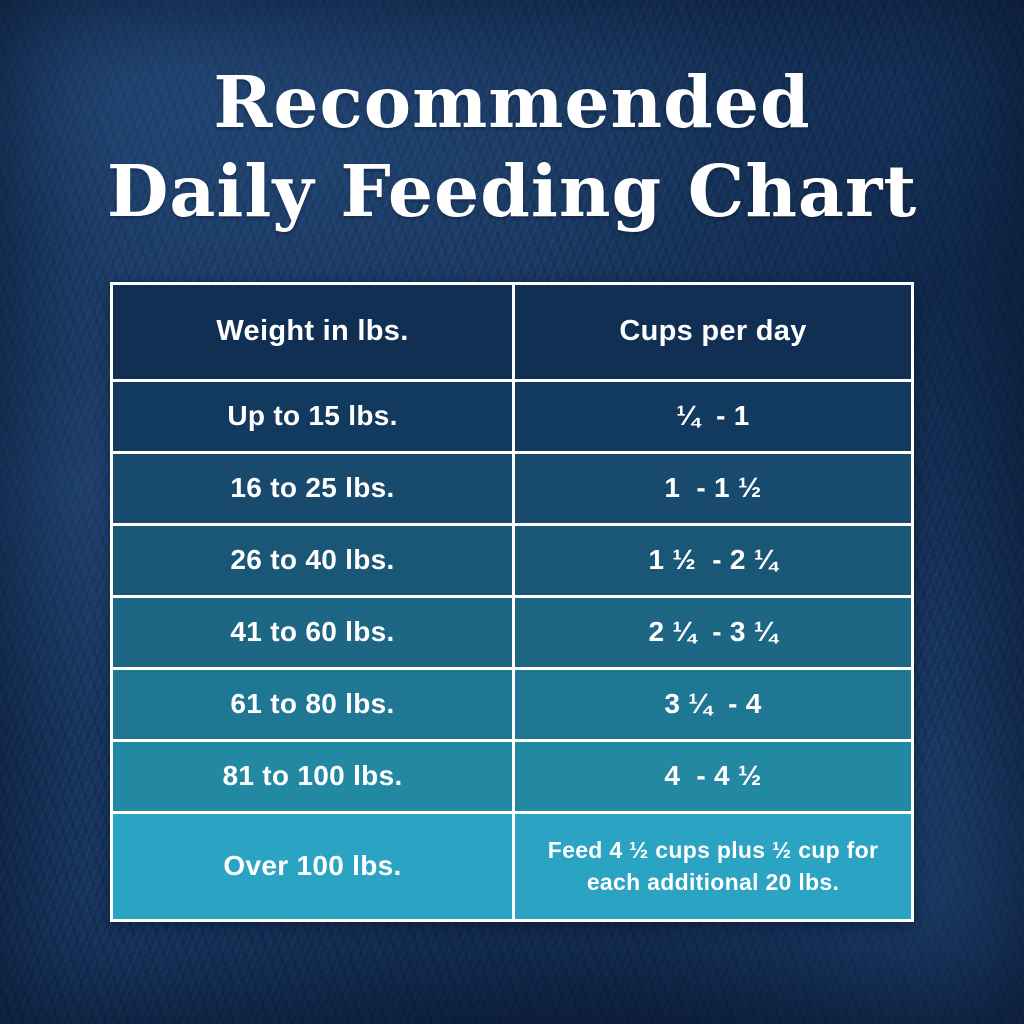  Describe the element at coordinates (711, 416) in the screenshot. I see `cups-cell: ¼ - 1` at that location.